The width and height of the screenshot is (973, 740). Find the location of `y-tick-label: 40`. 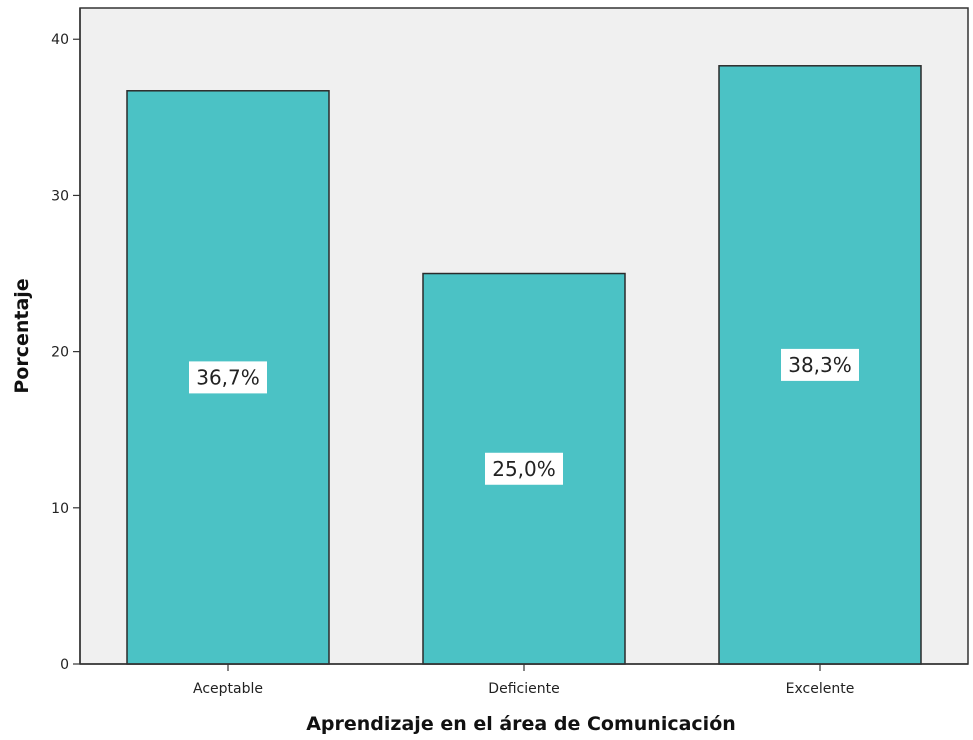

y-tick-label: 40 is located at coordinates (60, 40).